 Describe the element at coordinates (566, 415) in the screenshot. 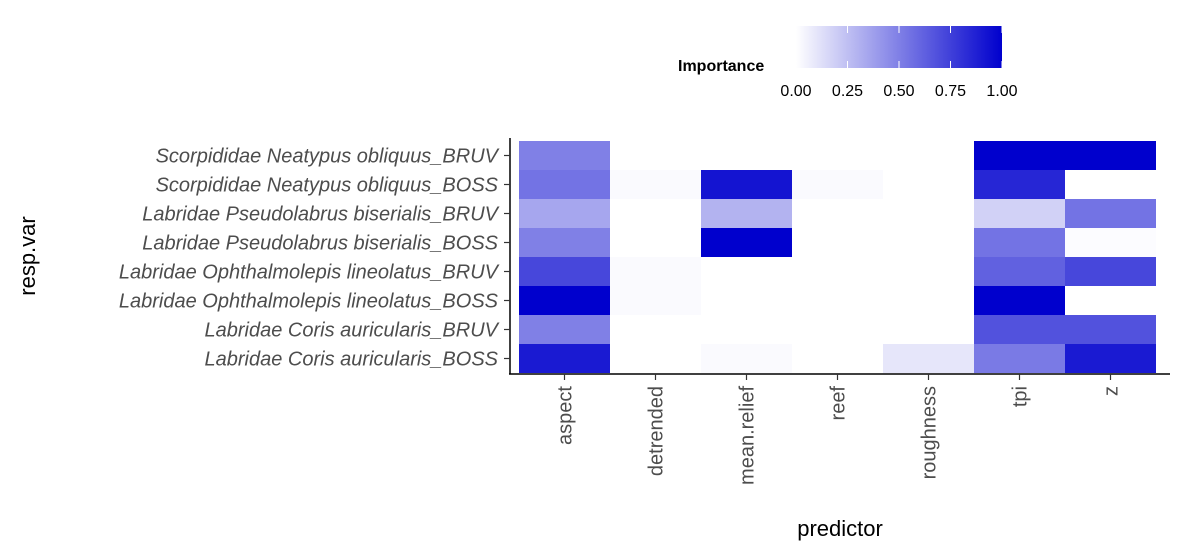

I see `x-tick-label: aspect` at that location.